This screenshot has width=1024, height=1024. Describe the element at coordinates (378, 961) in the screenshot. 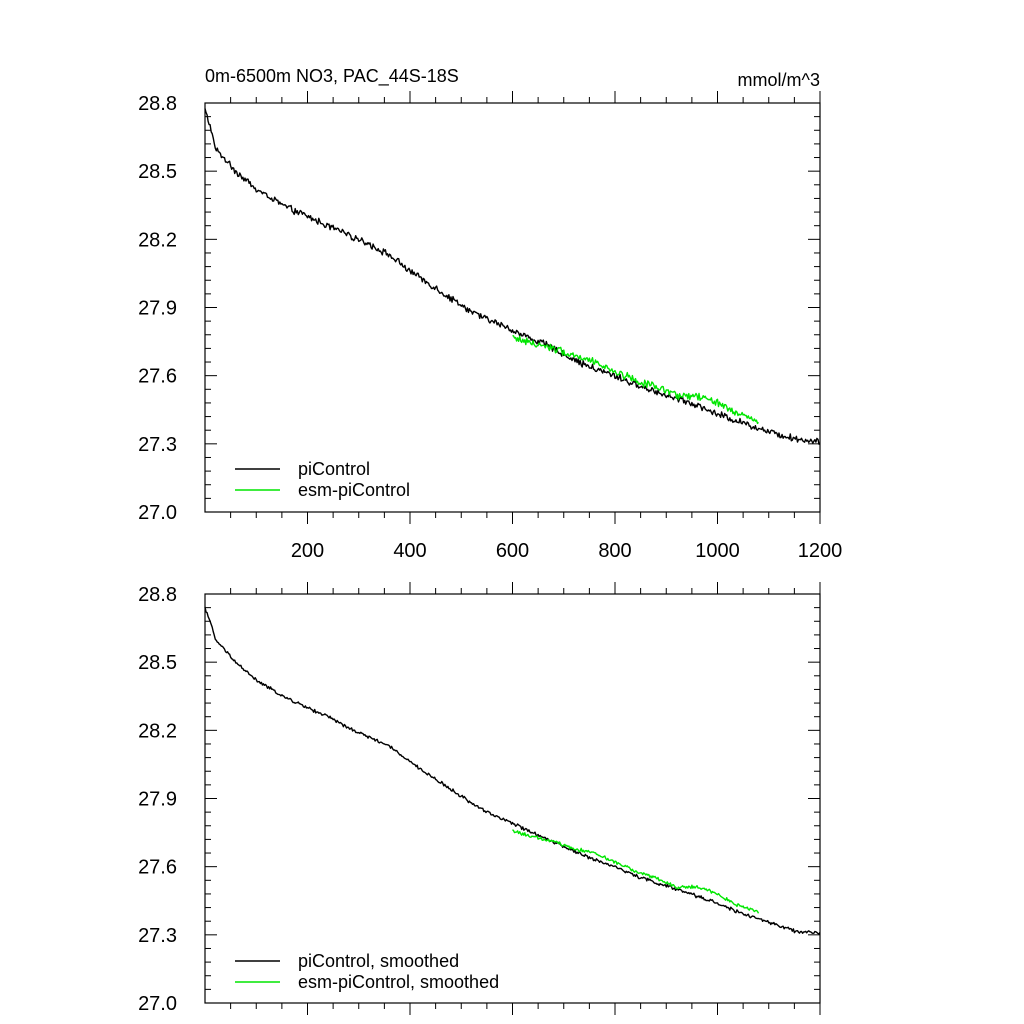

I see `legend-label: piControl, smoothed` at that location.